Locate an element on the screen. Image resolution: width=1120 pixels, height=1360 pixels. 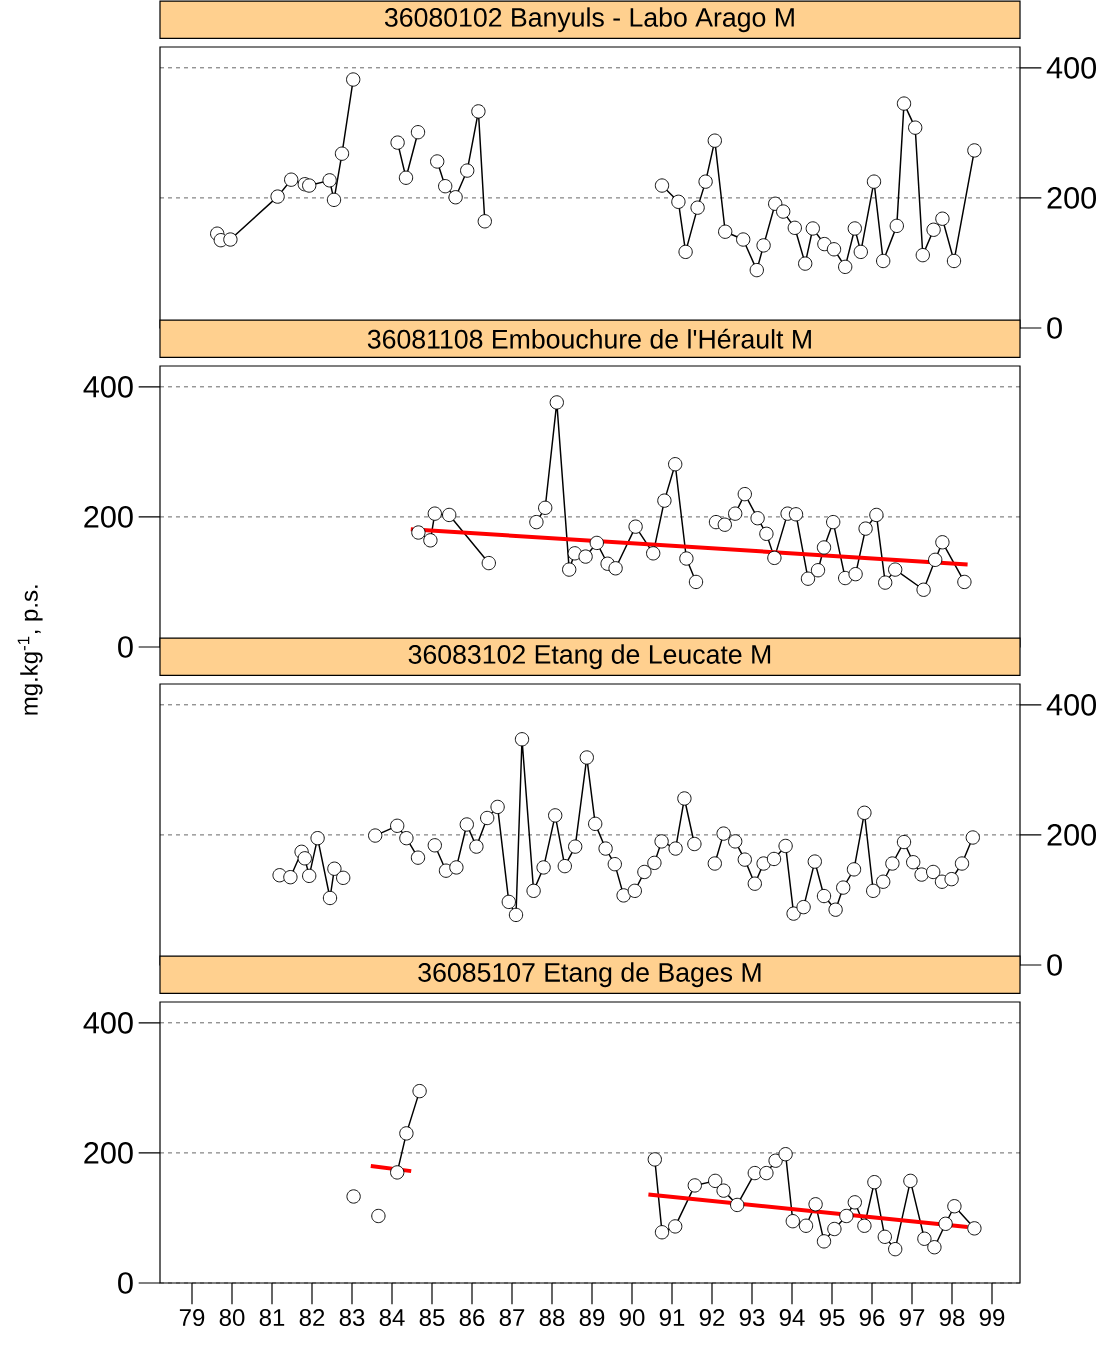
x-tick-label: 89 is located at coordinates (592, 1318).